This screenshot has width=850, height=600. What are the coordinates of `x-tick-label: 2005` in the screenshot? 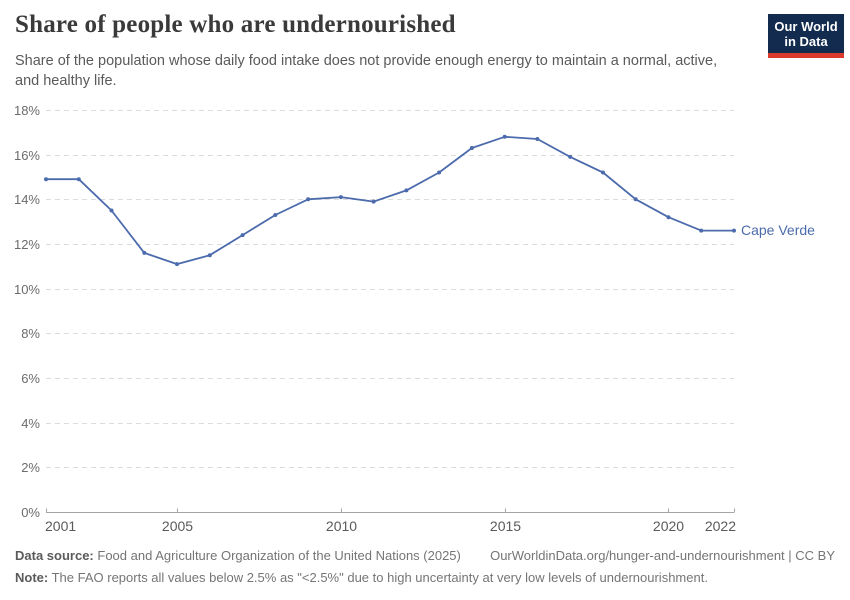 It's located at (177, 526).